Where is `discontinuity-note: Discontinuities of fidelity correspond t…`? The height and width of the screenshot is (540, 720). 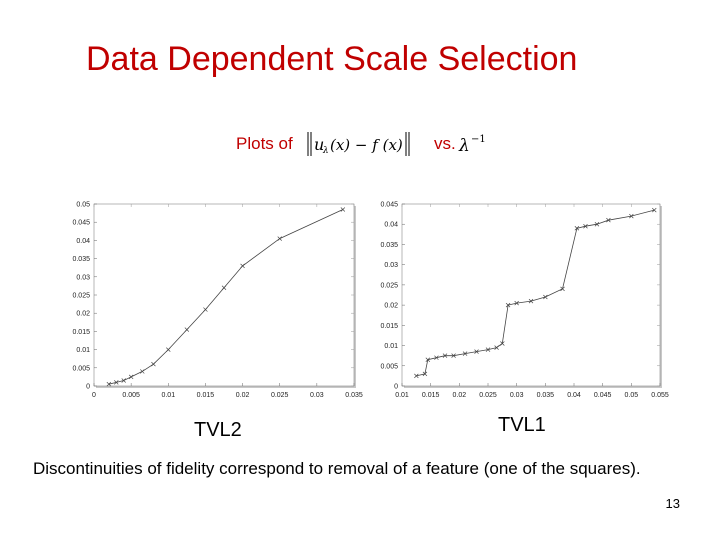
discontinuity-note: Discontinuities of fidelity correspond t… is located at coordinates (337, 468).